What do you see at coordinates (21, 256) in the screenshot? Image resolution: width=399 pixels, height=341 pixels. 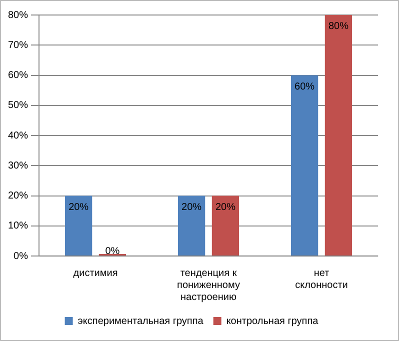 I see `y-tick-label: 0%` at bounding box center [21, 256].